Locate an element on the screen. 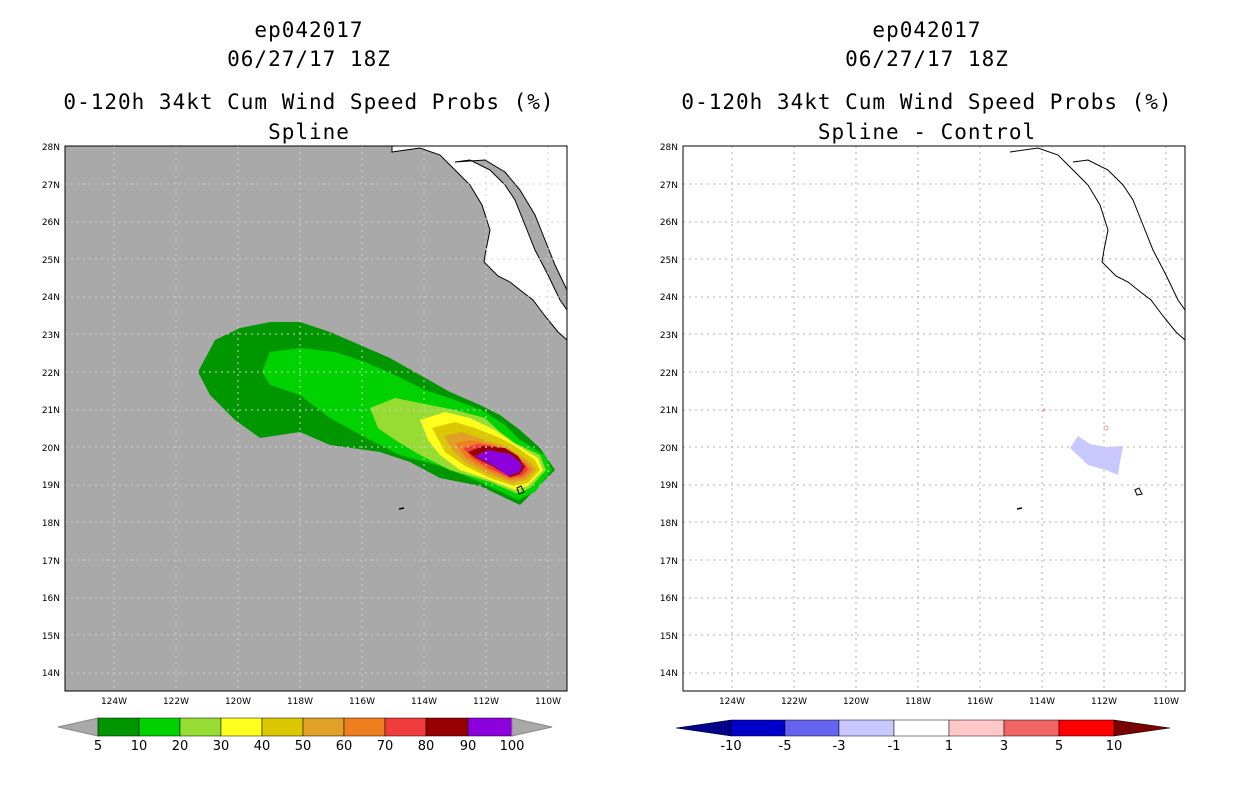  colorbar-label: 3 is located at coordinates (1004, 746).